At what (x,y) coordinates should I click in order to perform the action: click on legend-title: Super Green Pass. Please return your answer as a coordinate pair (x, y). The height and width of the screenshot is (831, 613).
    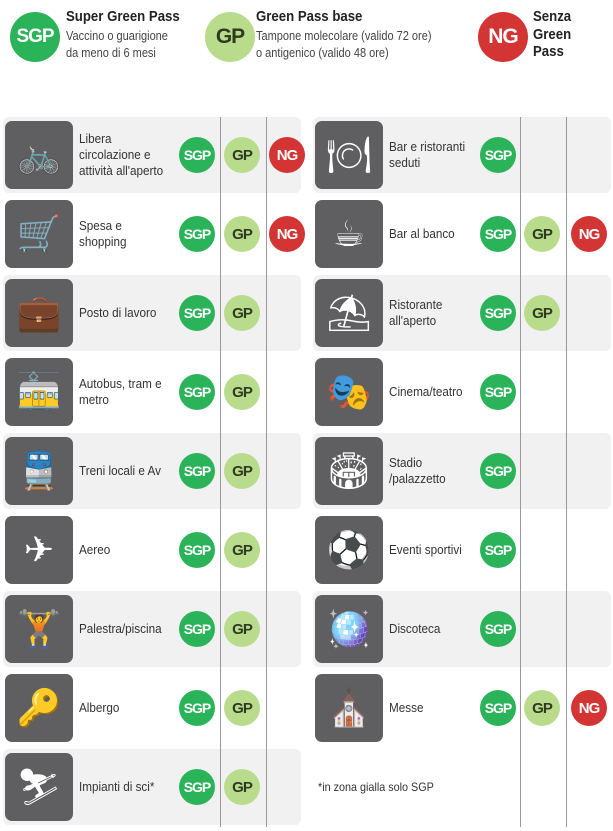
    Looking at the image, I should click on (123, 16).